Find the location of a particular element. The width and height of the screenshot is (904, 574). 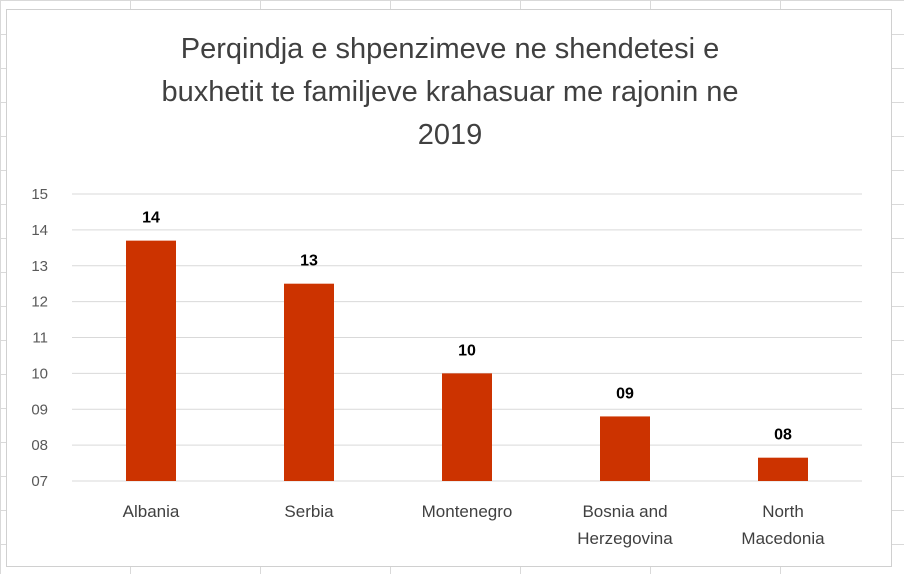

data-label: 13 is located at coordinates (309, 261).